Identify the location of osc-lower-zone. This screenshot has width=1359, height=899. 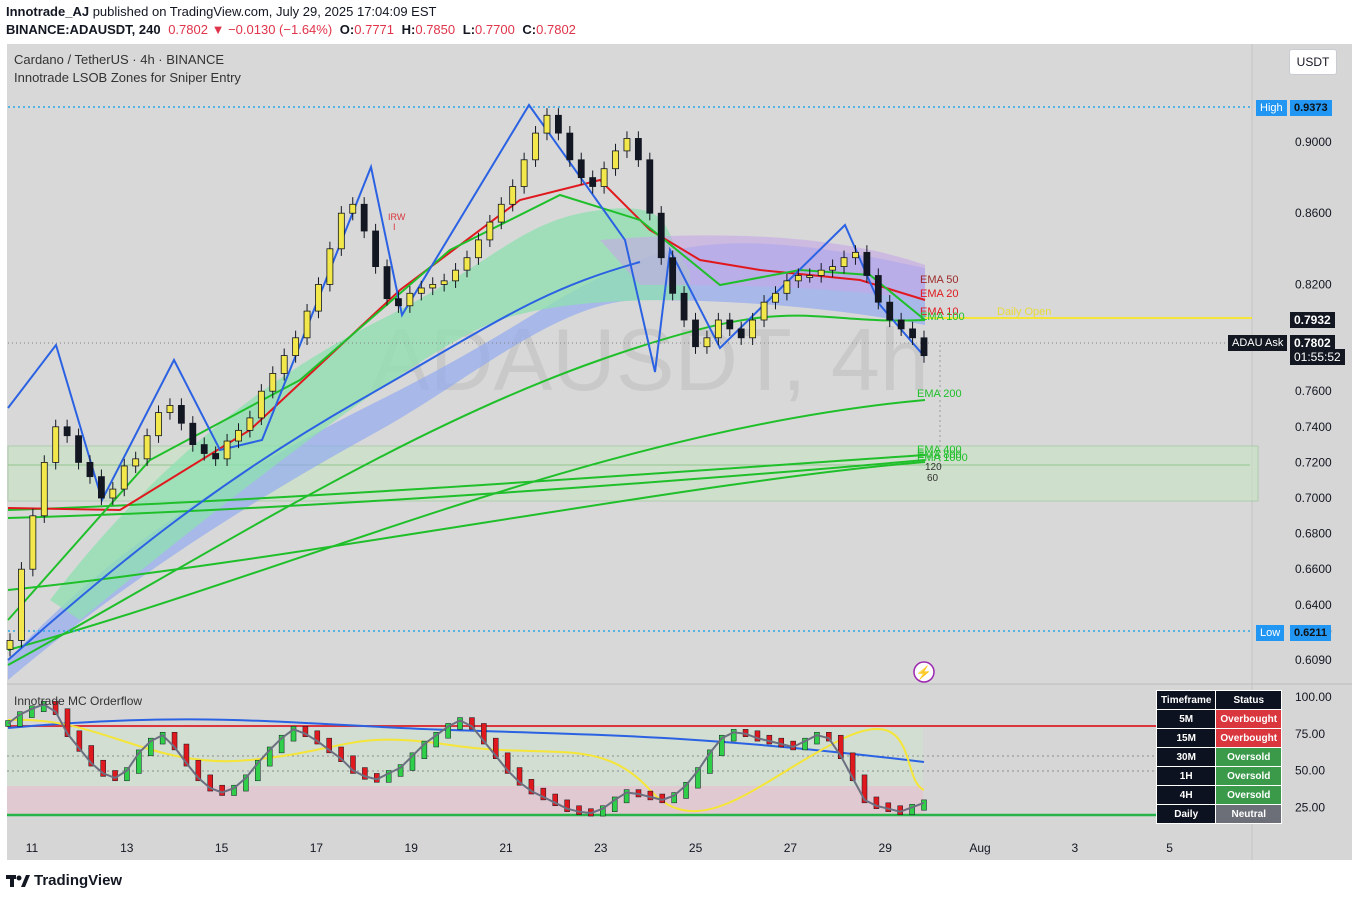
(465, 800).